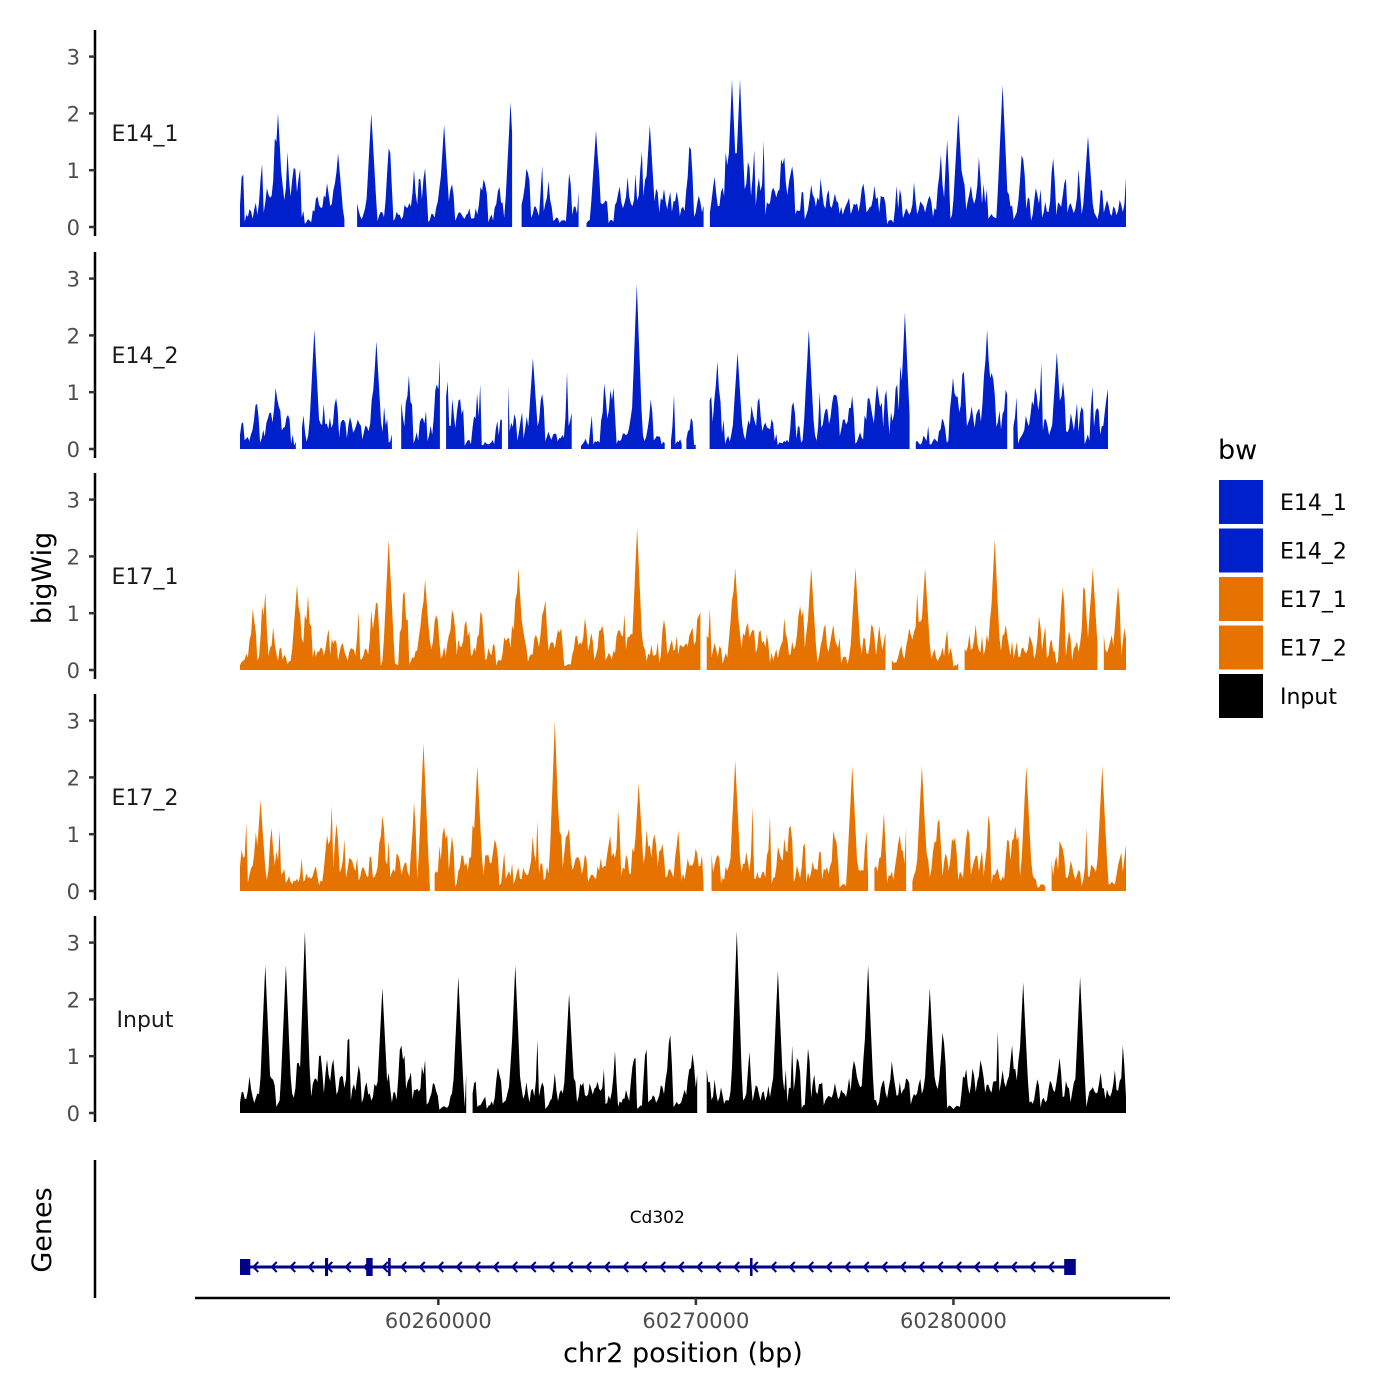  I want to click on legend: bw E14_1 E14_2 E17_1 E17_2 Input, so click(1282, 576).